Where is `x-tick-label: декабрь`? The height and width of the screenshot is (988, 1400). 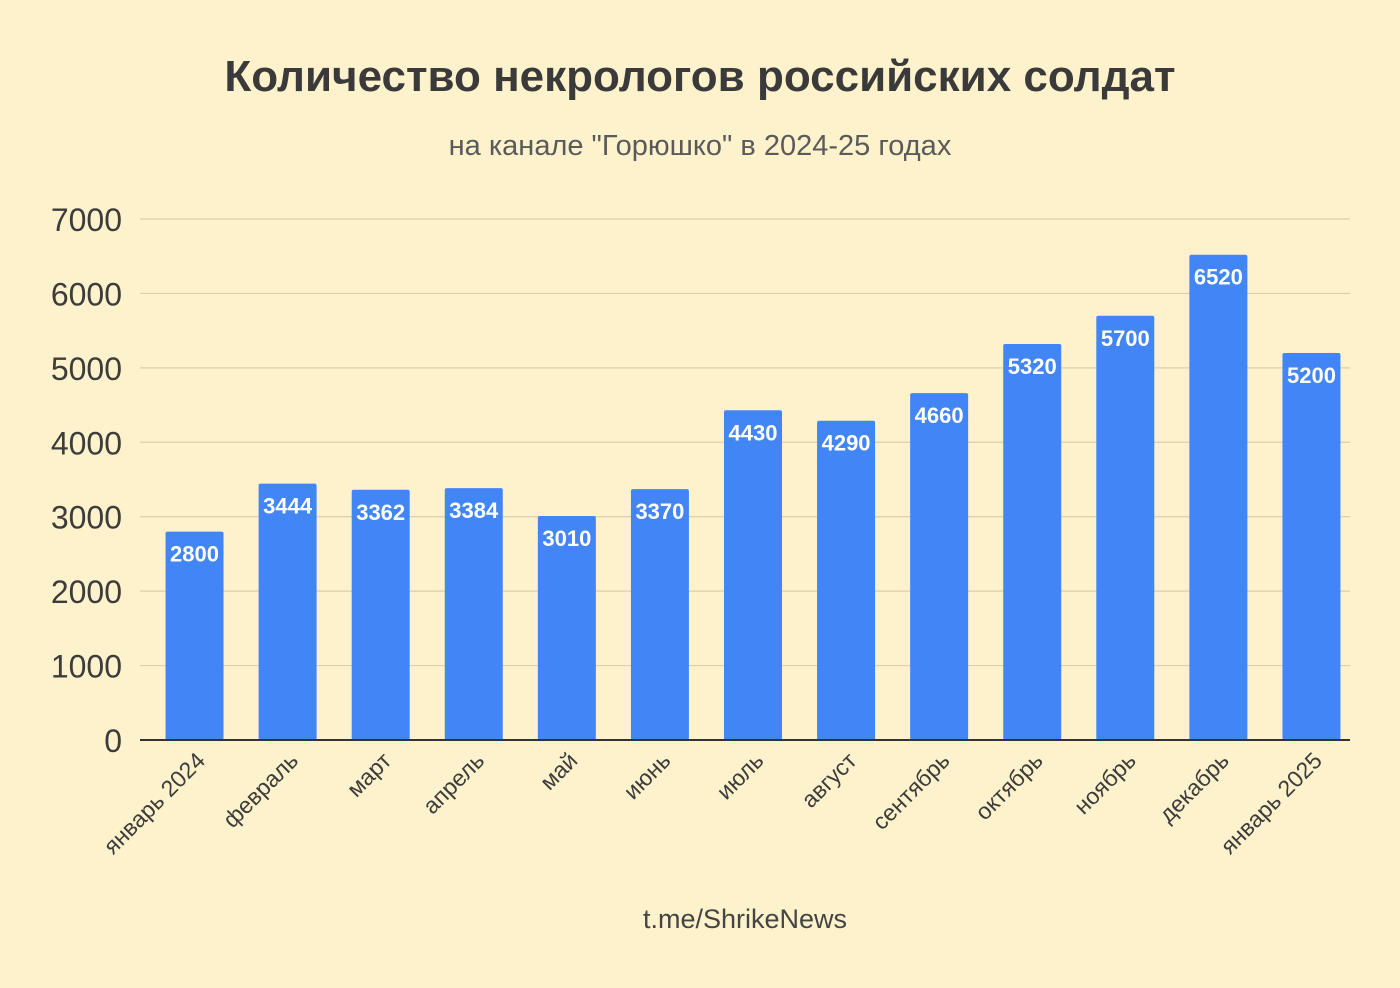 x-tick-label: декабрь is located at coordinates (1194, 787).